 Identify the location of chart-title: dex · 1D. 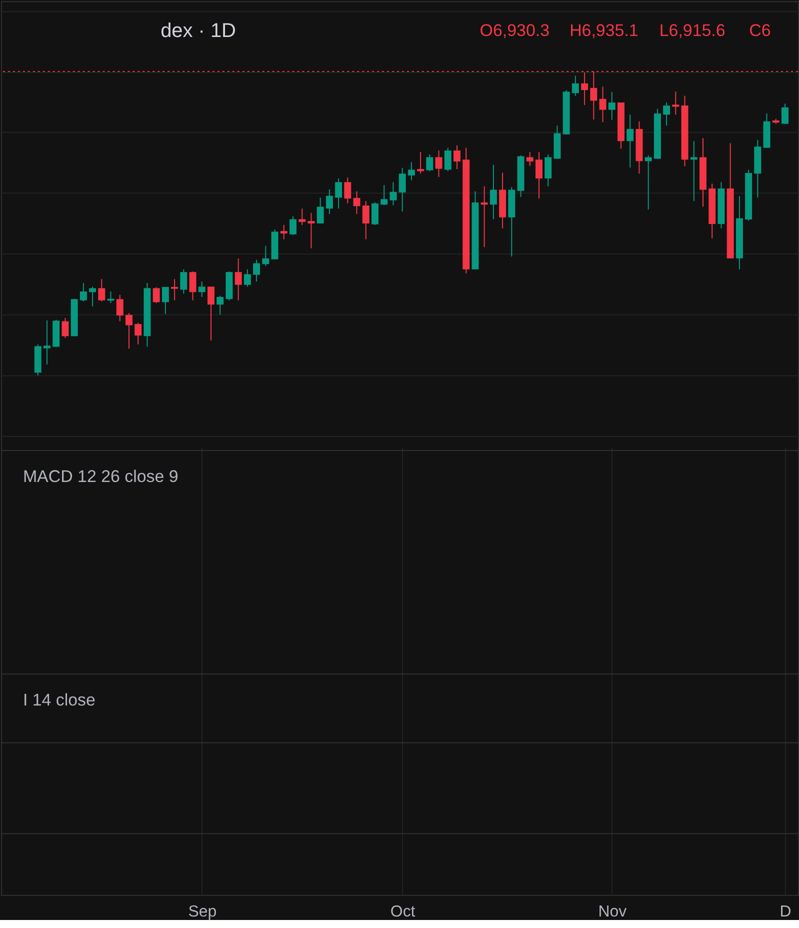
(198, 31).